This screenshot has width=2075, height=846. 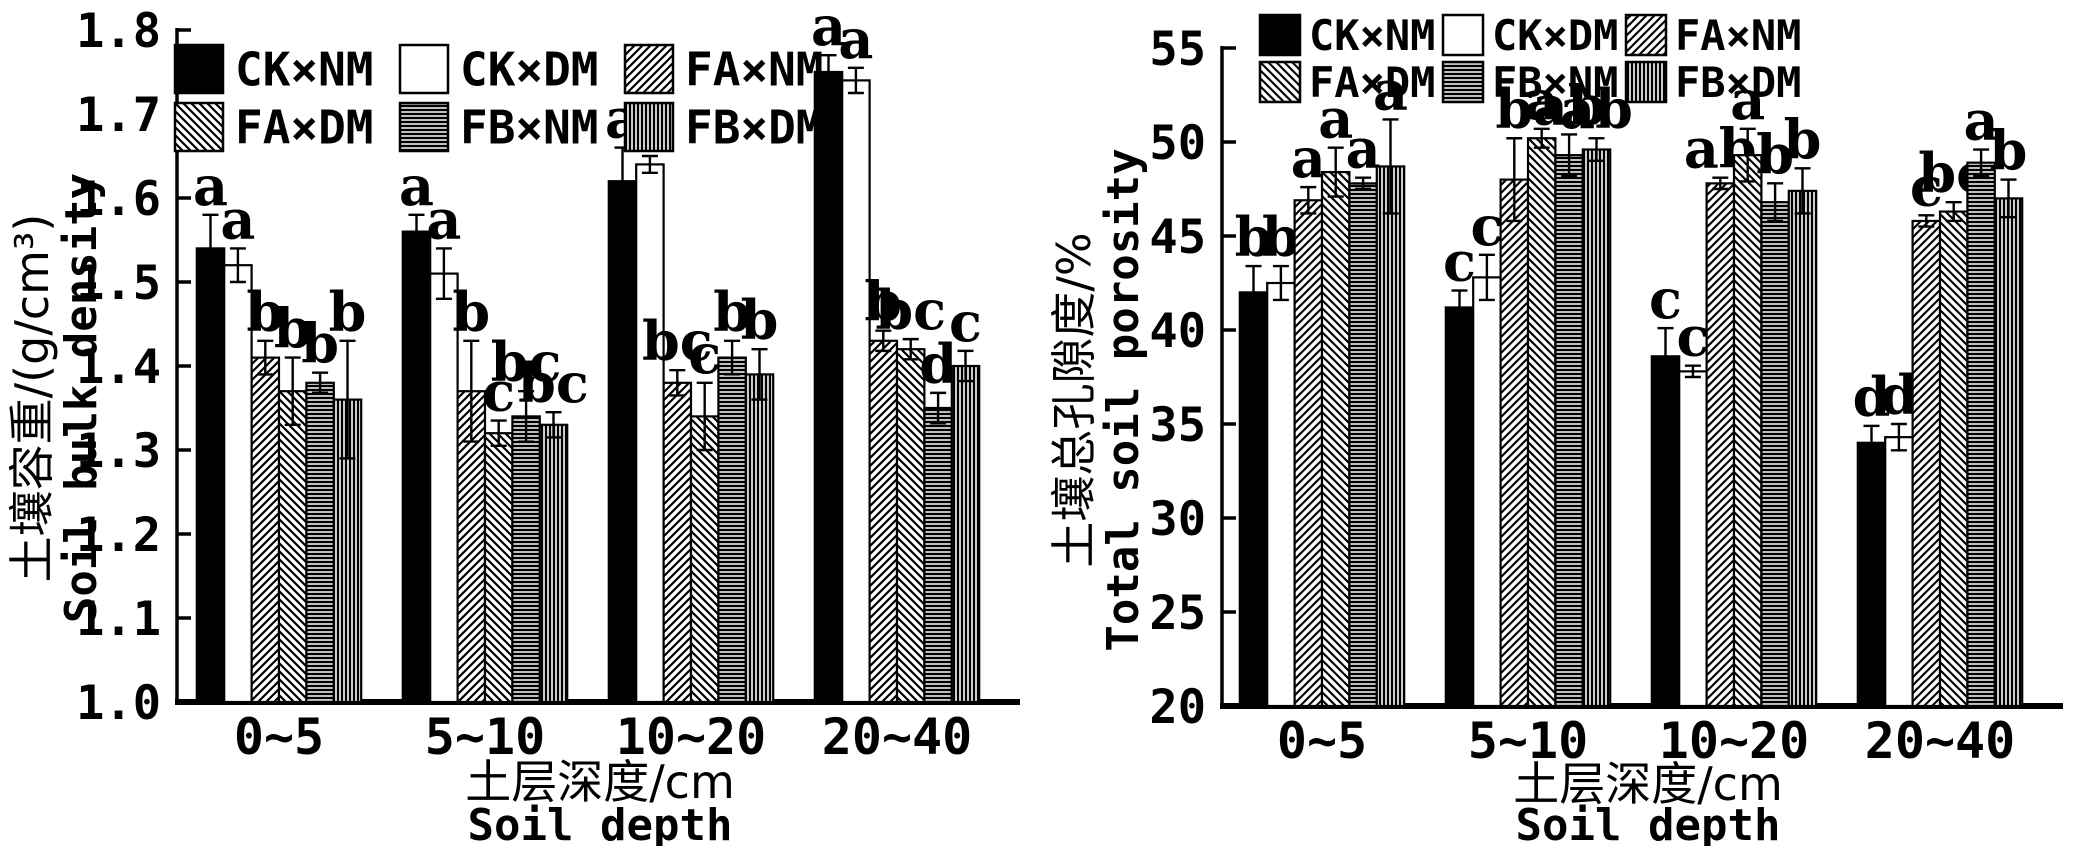 What do you see at coordinates (471, 547) in the screenshot?
I see `bar-FA×NM-5~10` at bounding box center [471, 547].